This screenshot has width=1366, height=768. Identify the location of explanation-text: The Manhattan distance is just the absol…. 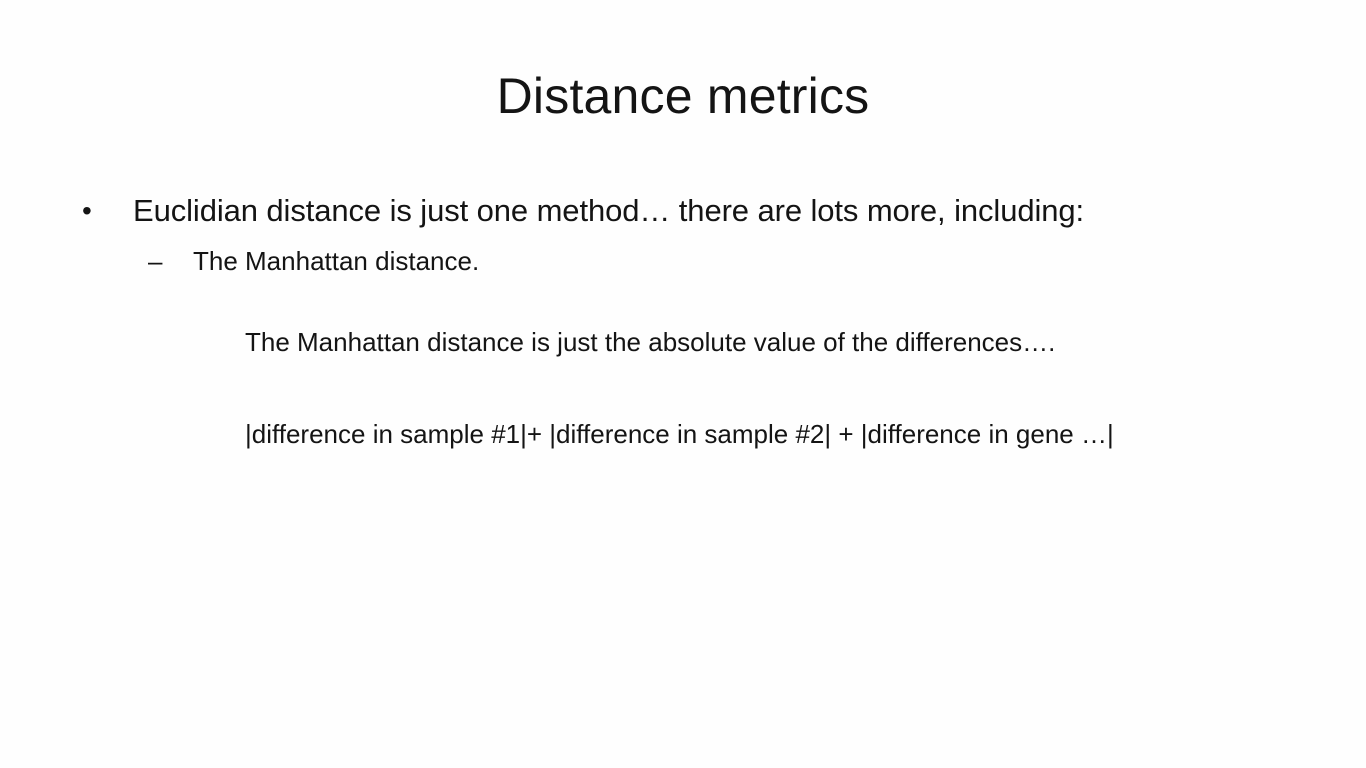
(650, 342).